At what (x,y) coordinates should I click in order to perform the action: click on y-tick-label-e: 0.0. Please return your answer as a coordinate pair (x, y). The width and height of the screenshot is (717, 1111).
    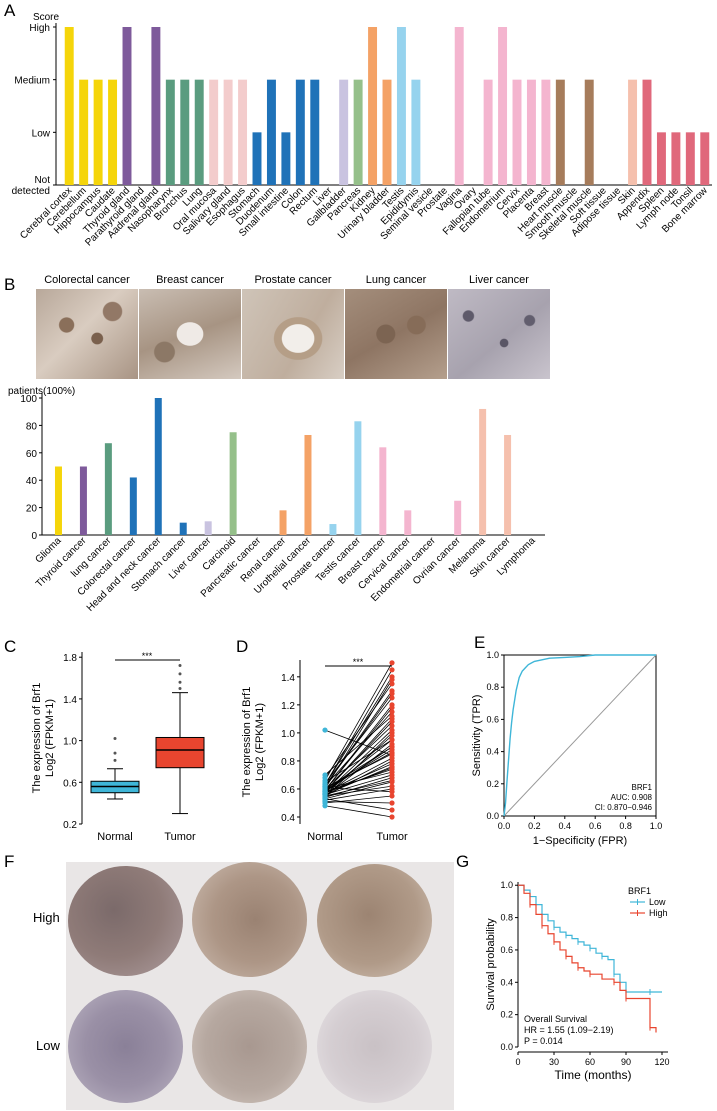
    Looking at the image, I should click on (492, 816).